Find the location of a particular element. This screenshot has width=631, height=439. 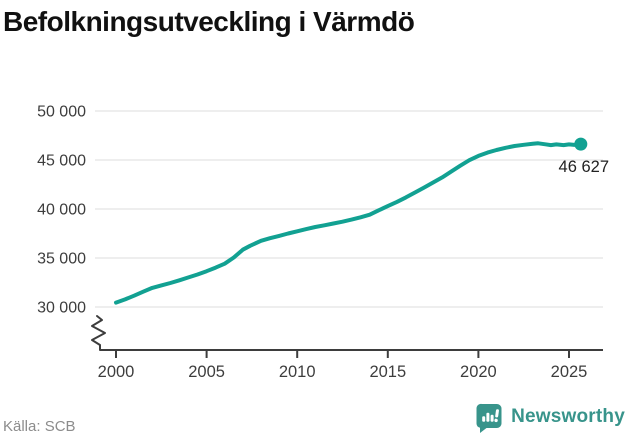

latest-point-marker is located at coordinates (581, 144).